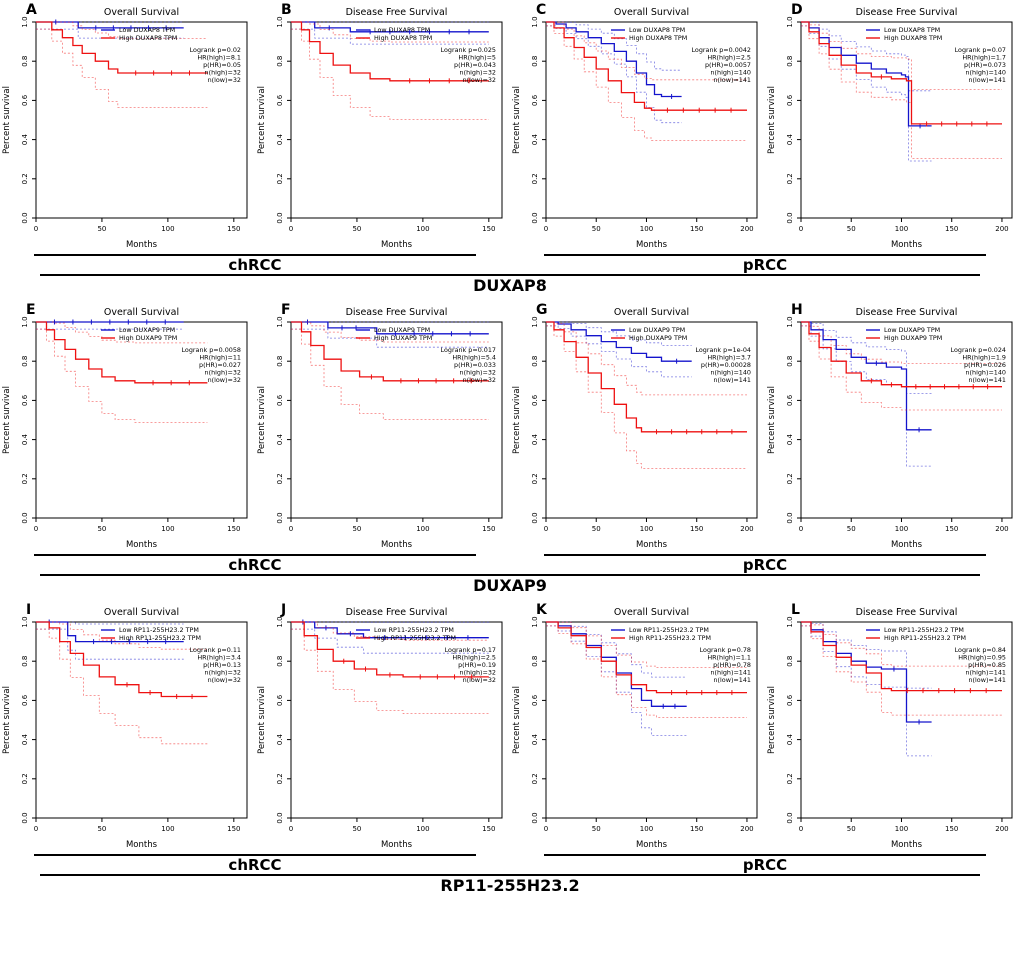  I want to click on group-label-chrcc: chRCC, so click(255, 265).